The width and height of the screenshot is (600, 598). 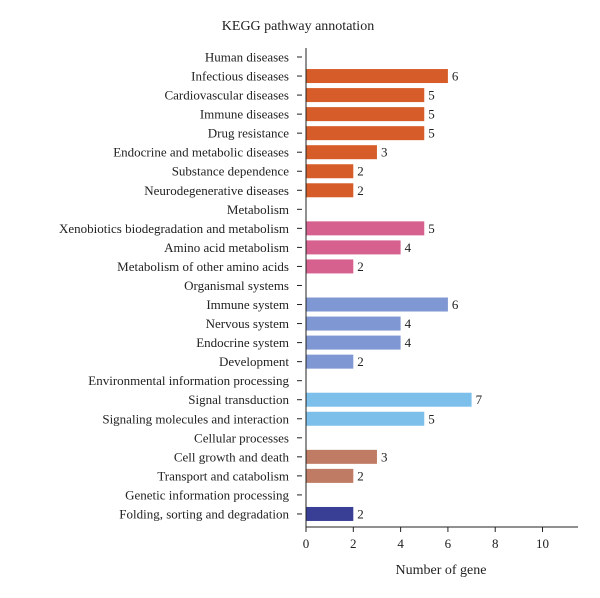 I want to click on category-label: Cellular processes, so click(x=241, y=437).